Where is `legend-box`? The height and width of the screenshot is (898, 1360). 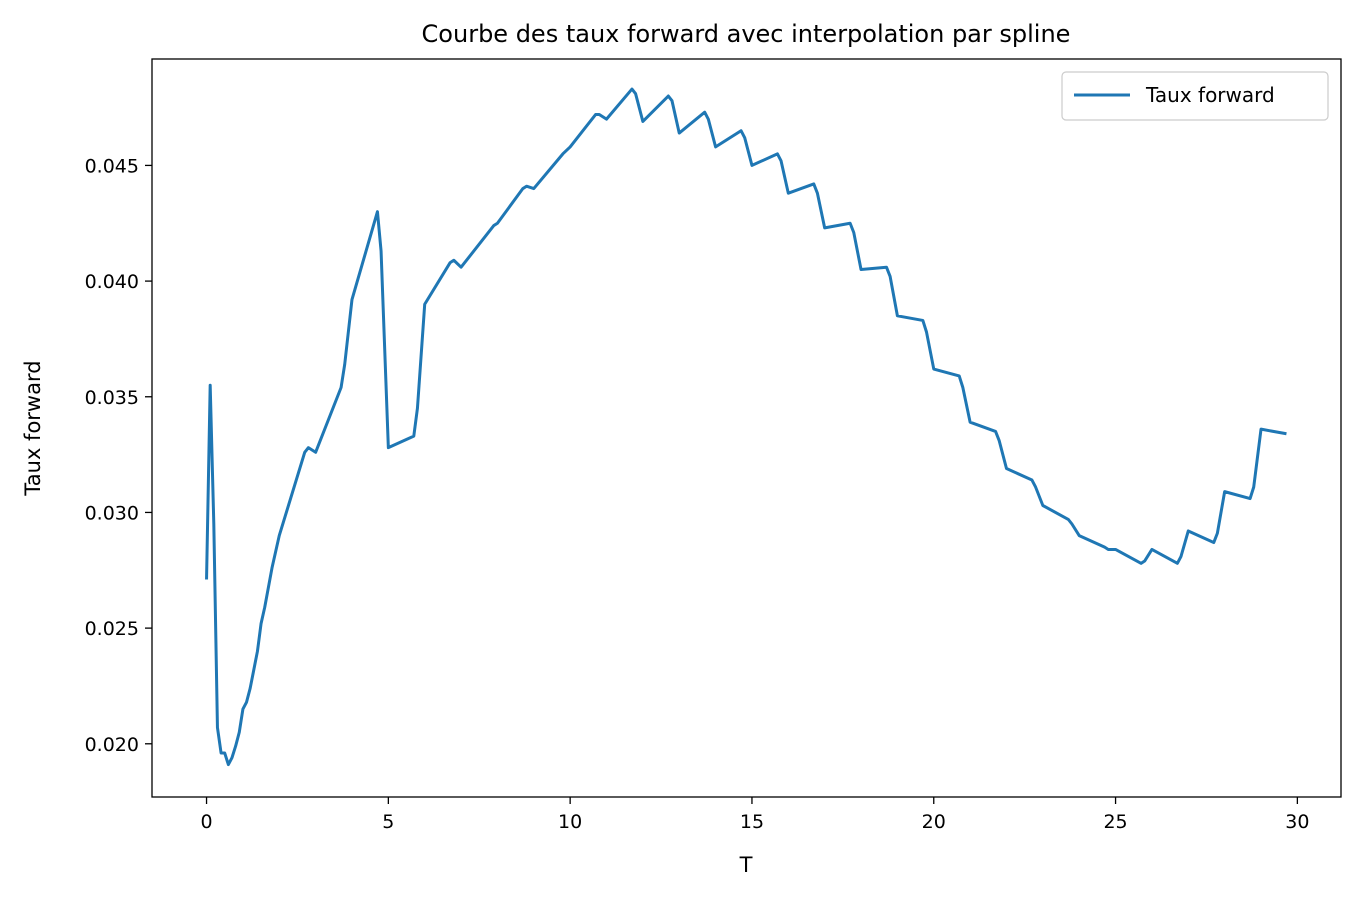 legend-box is located at coordinates (1195, 96).